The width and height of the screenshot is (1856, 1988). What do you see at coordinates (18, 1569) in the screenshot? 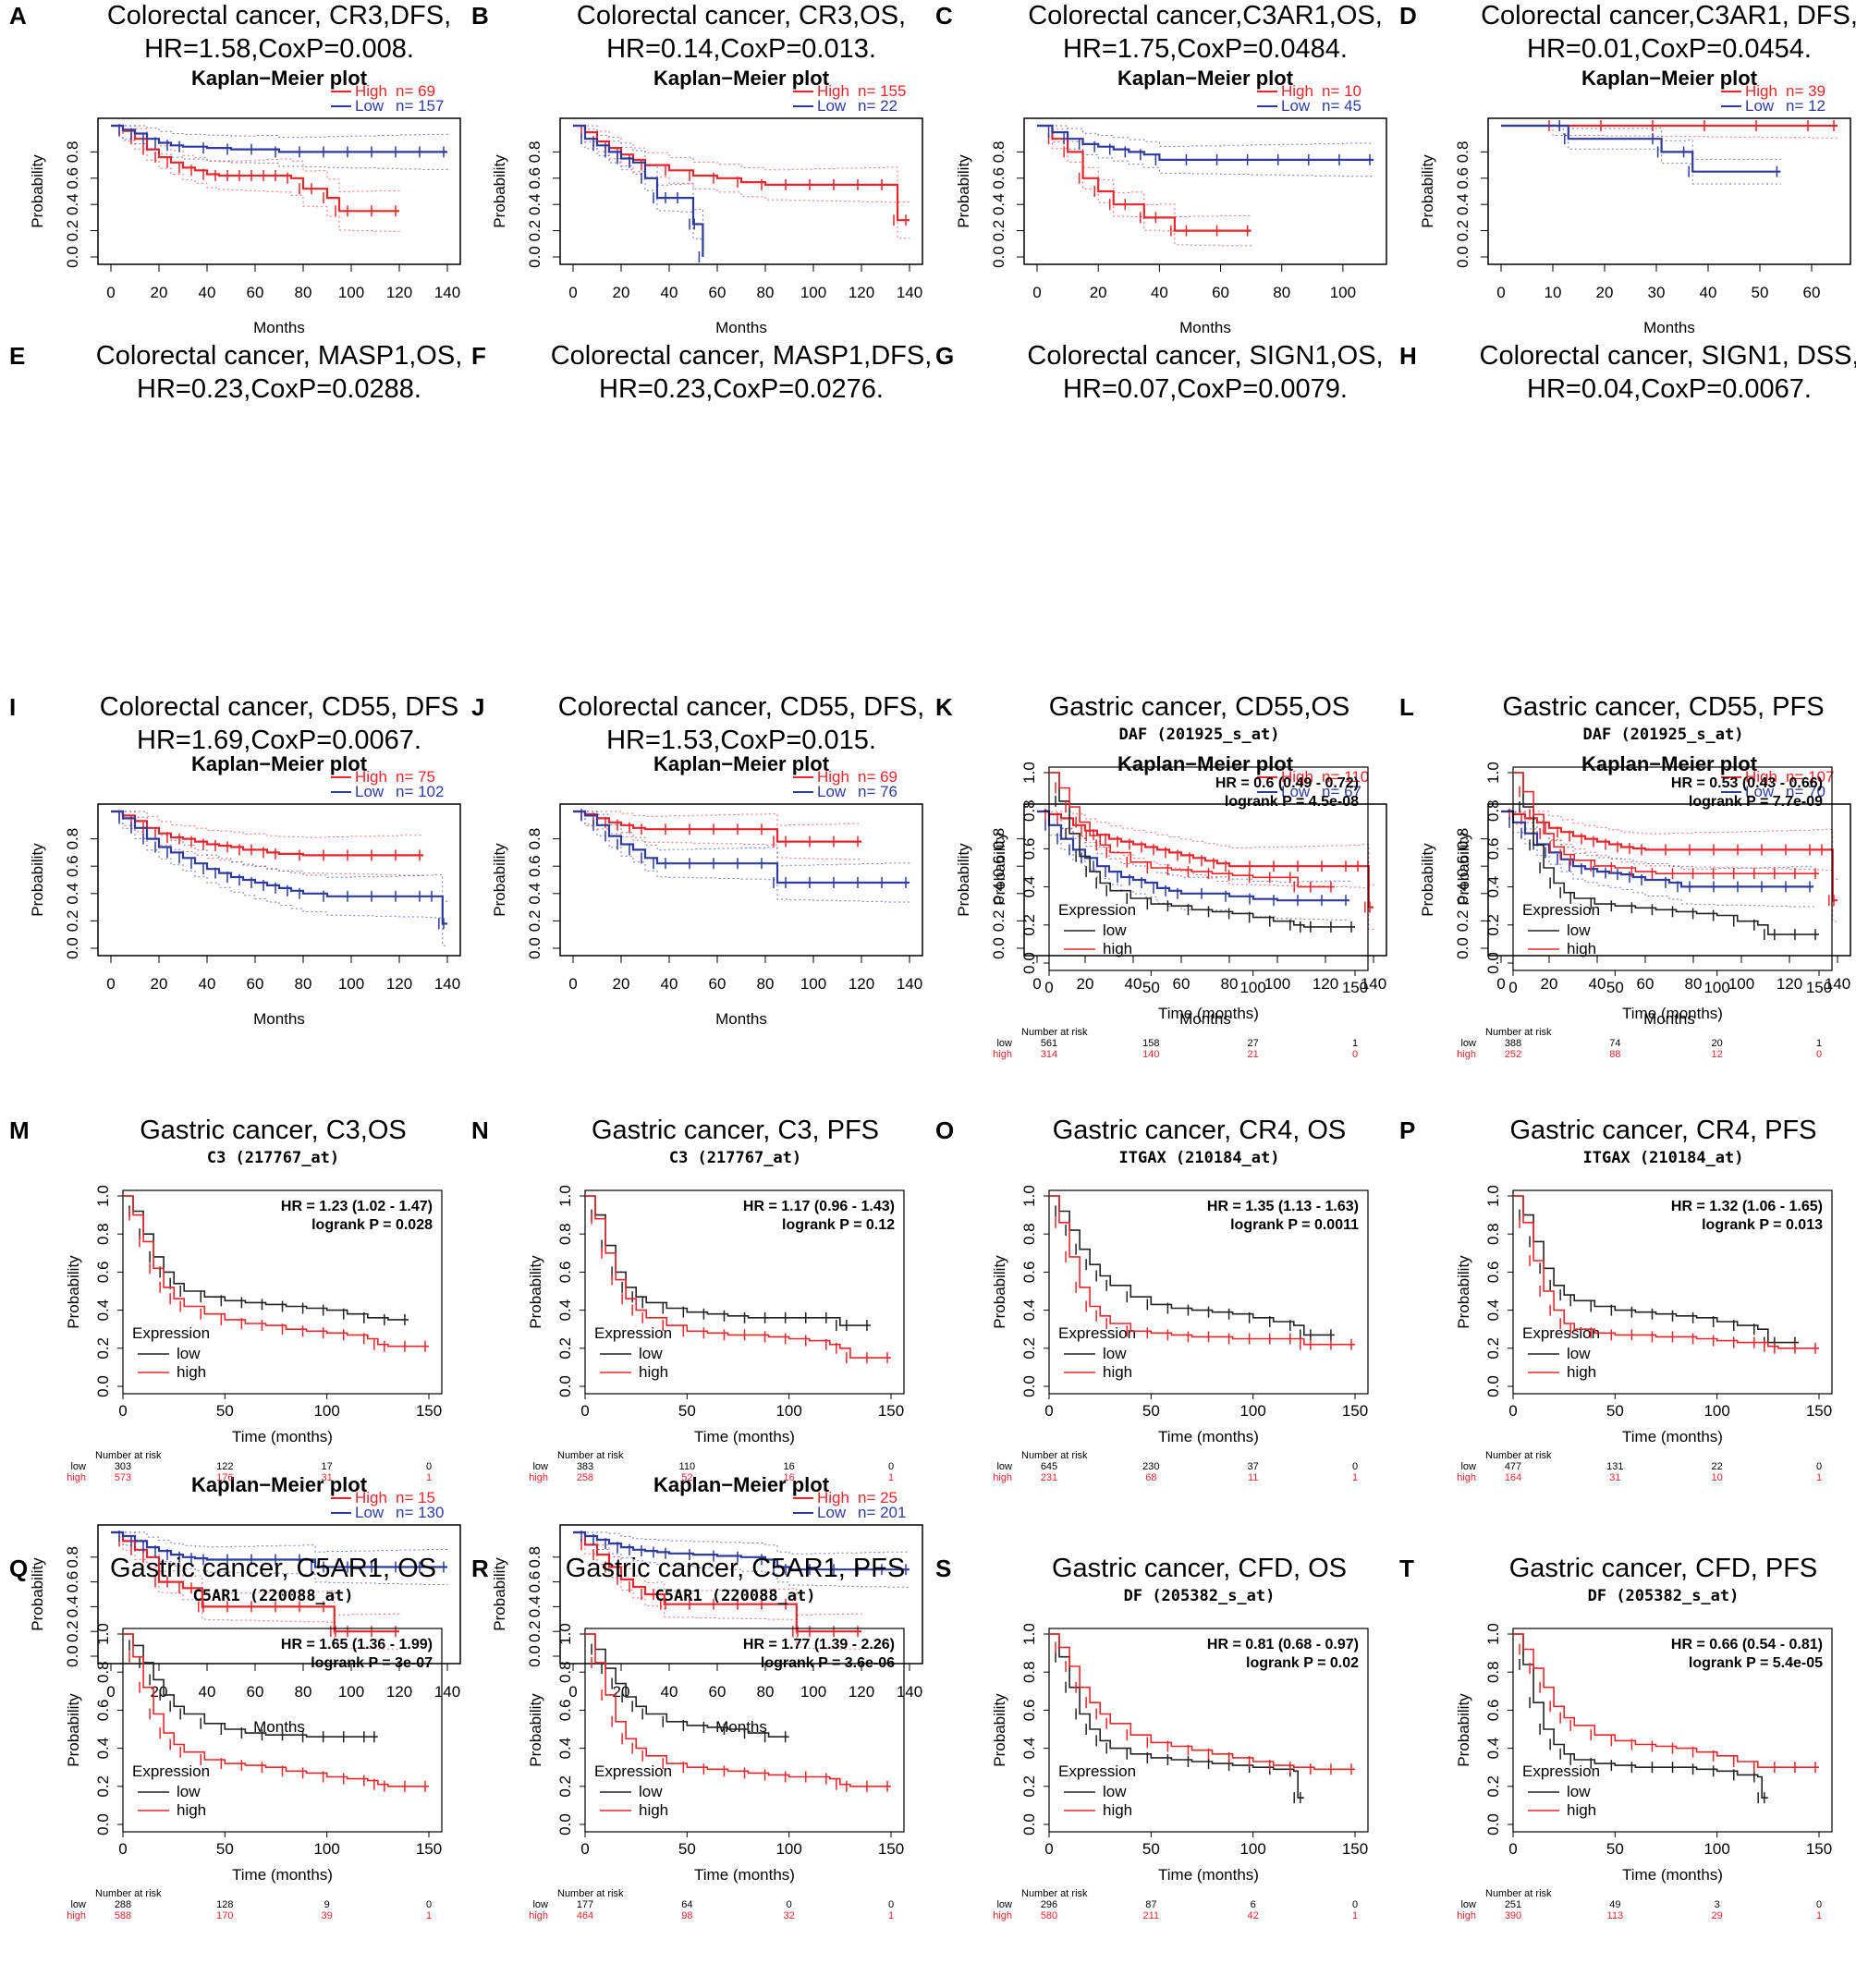
I see `panel-label: Q` at bounding box center [18, 1569].